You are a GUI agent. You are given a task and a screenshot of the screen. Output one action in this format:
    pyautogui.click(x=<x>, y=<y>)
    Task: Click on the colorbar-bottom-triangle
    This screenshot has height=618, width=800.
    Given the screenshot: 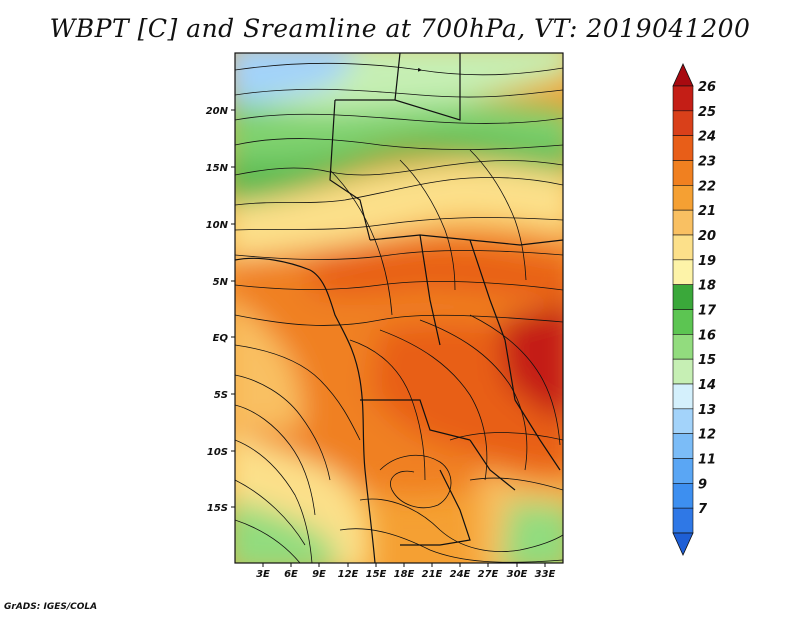 What is the action you would take?
    pyautogui.click(x=683, y=544)
    